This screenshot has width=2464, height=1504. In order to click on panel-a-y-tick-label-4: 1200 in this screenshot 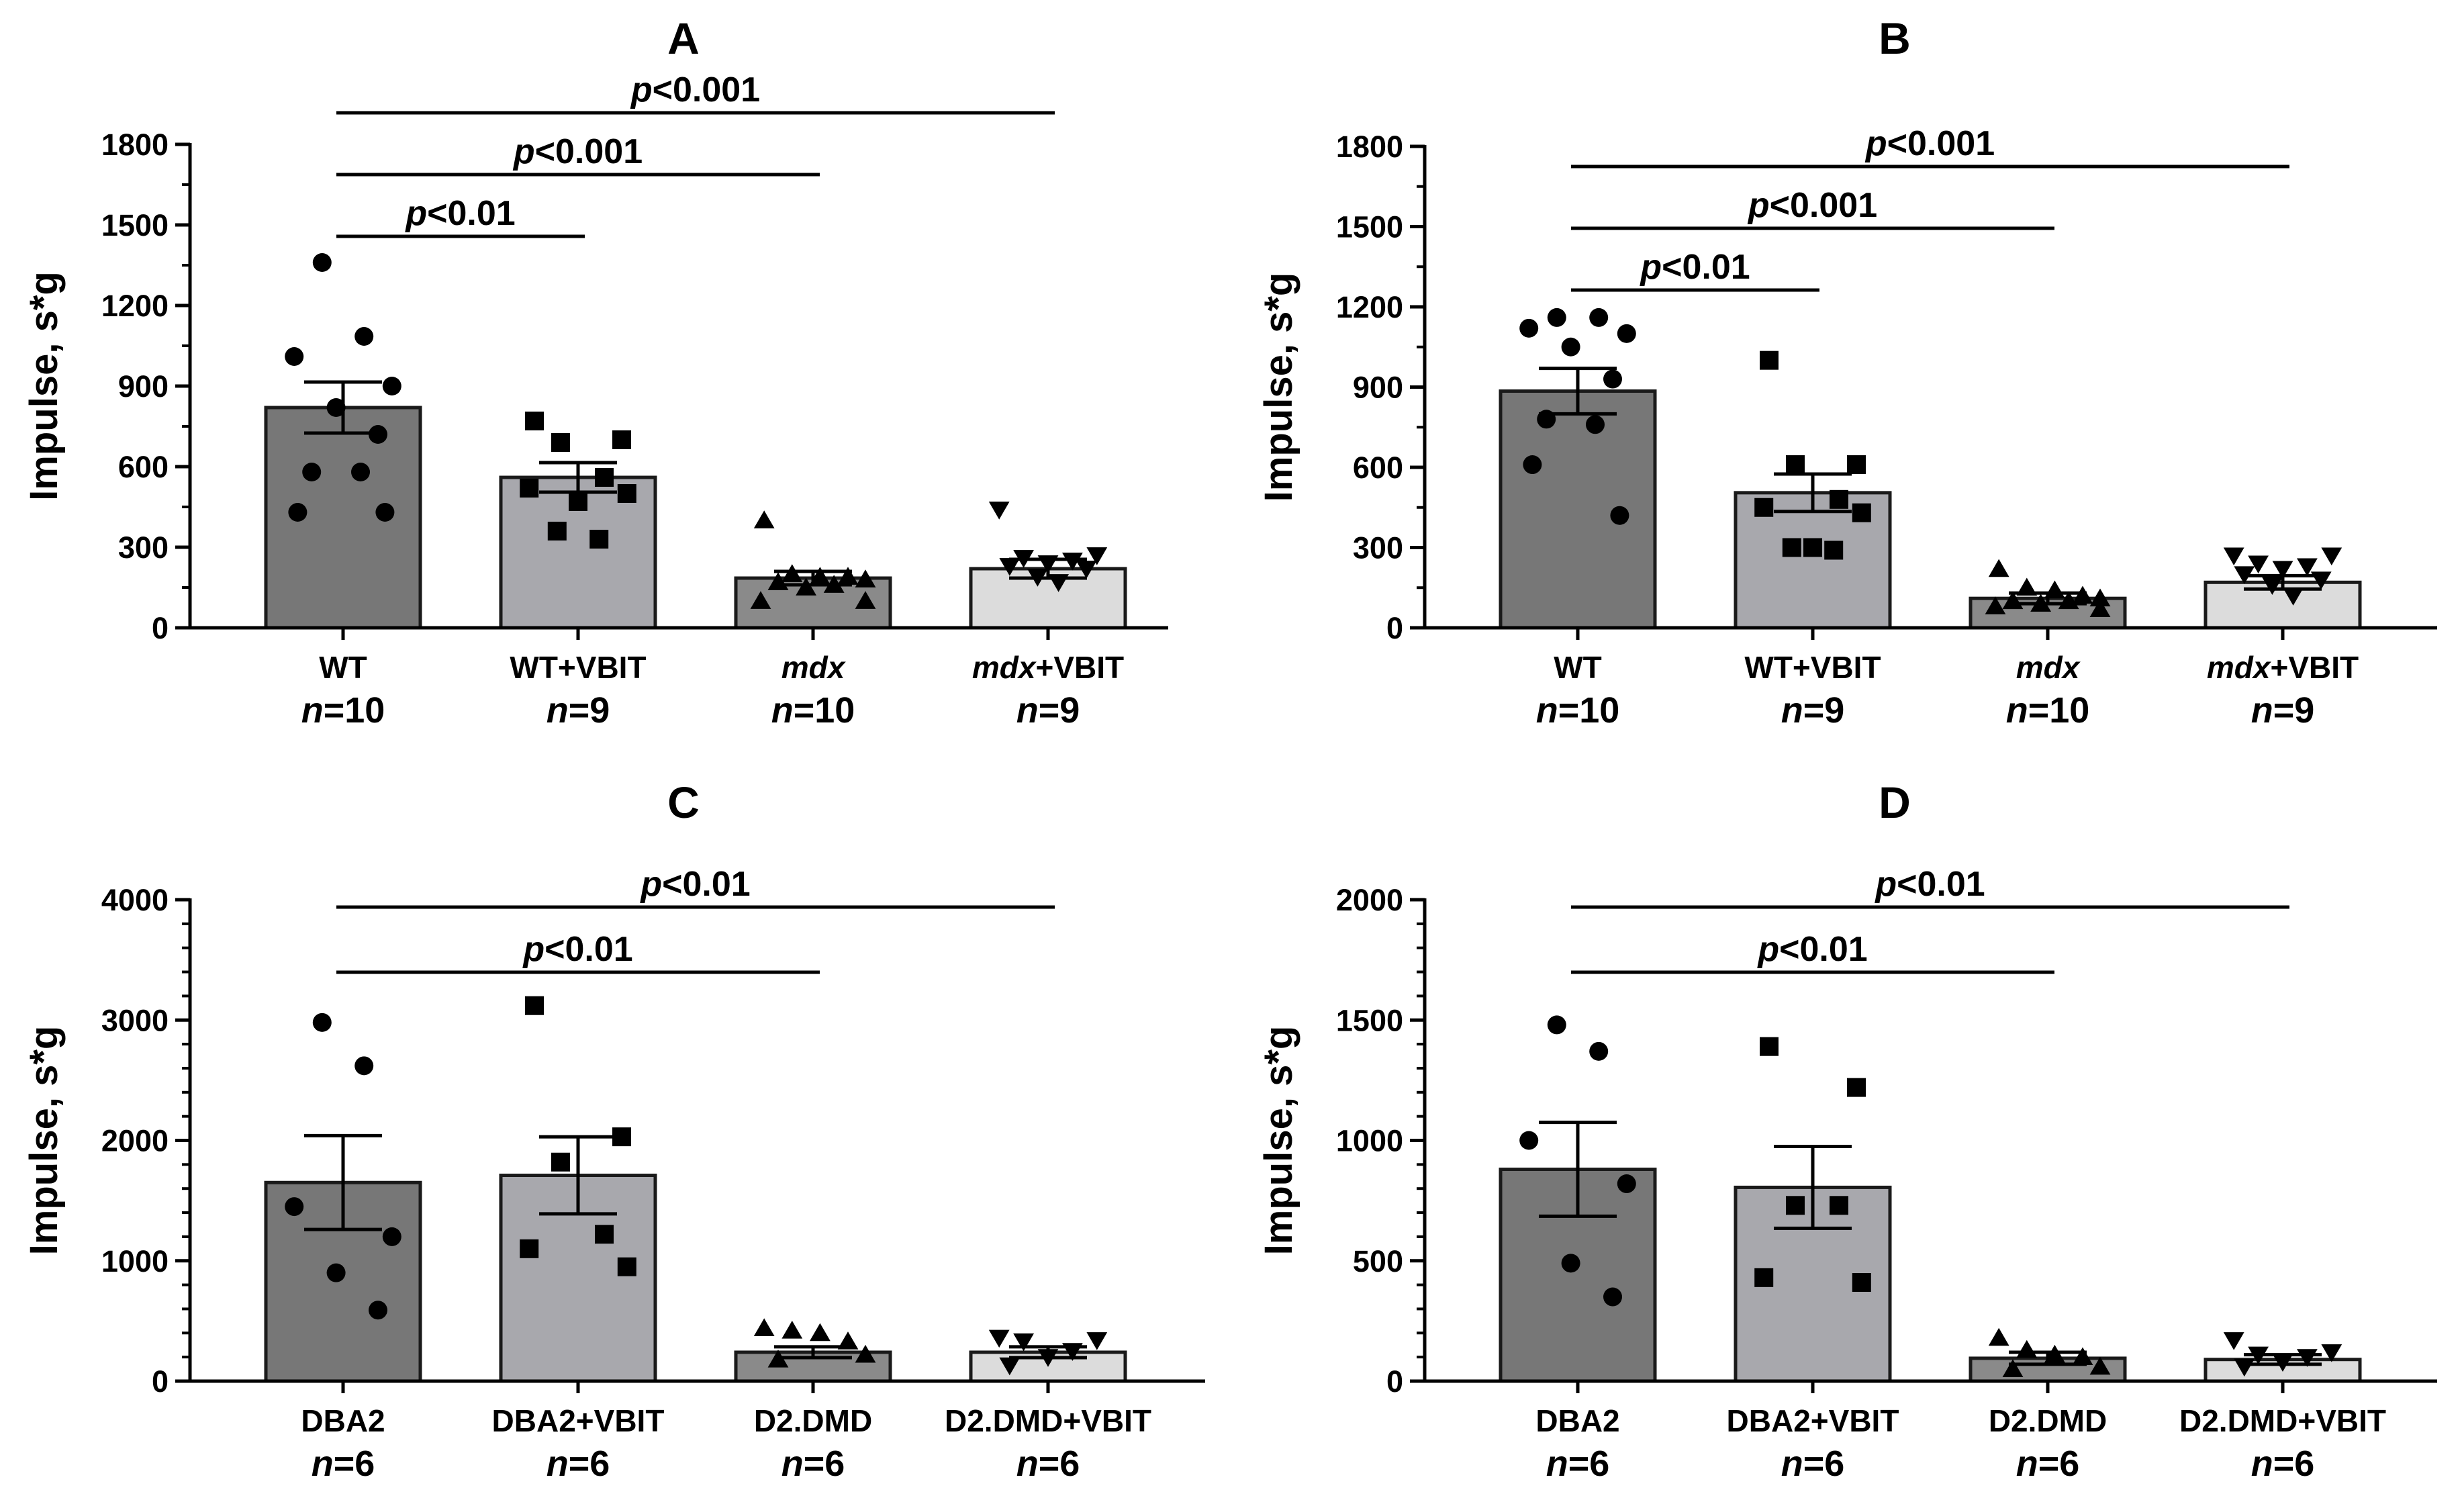, I will do `click(135, 306)`.